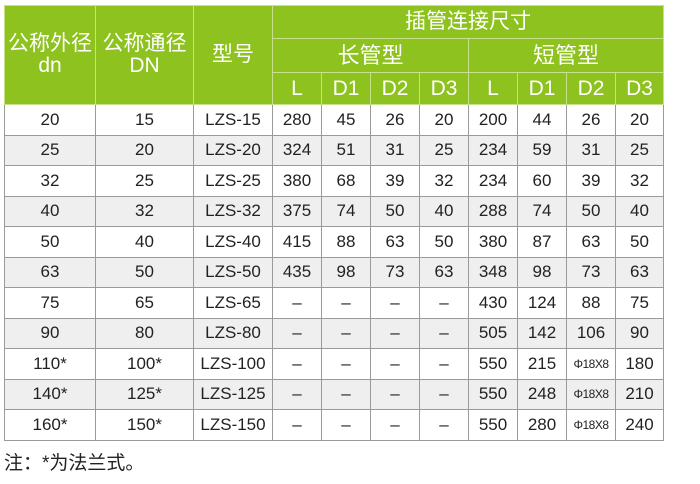  Describe the element at coordinates (395, 88) in the screenshot. I see `header-long-d2: D2` at that location.